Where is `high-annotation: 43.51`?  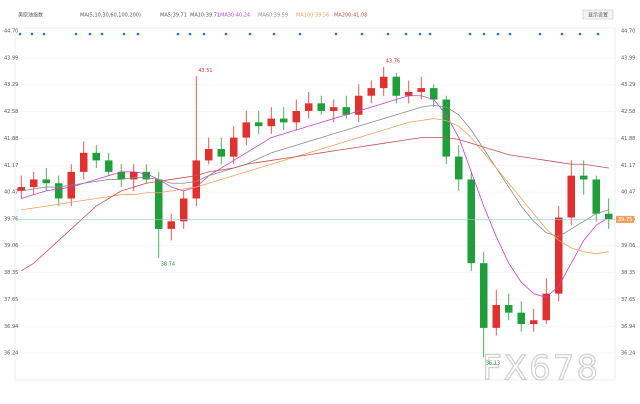
high-annotation: 43.51 is located at coordinates (205, 71).